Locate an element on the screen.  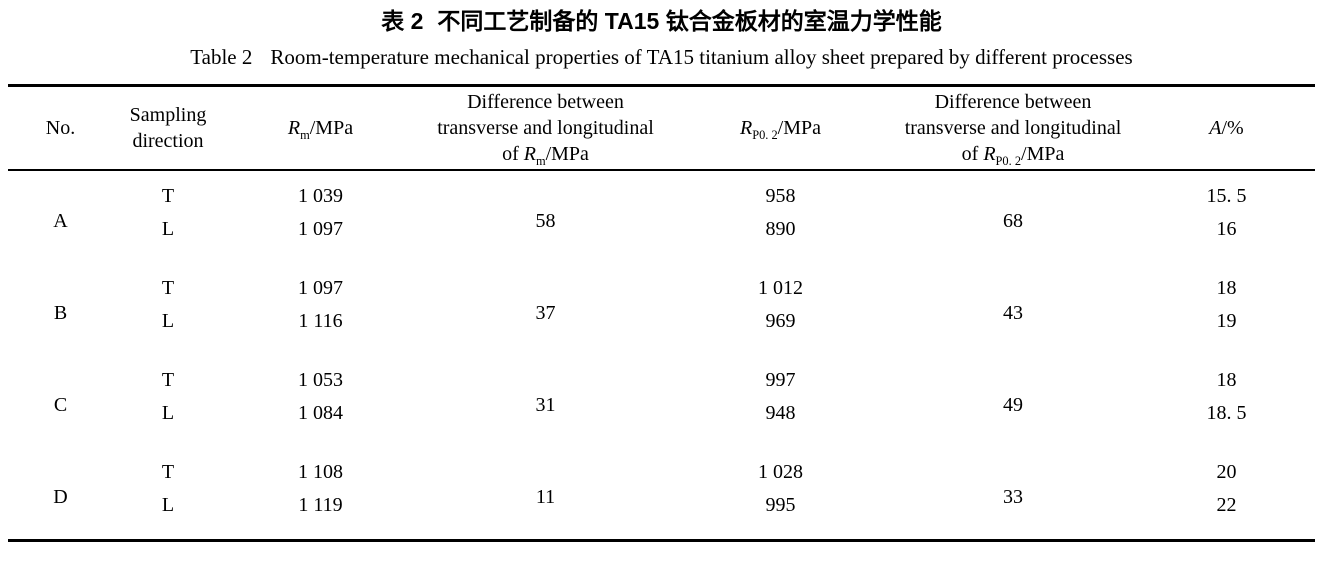
table-row-c-t: C T 1 053 31 997 49 18 is located at coordinates (661, 385).